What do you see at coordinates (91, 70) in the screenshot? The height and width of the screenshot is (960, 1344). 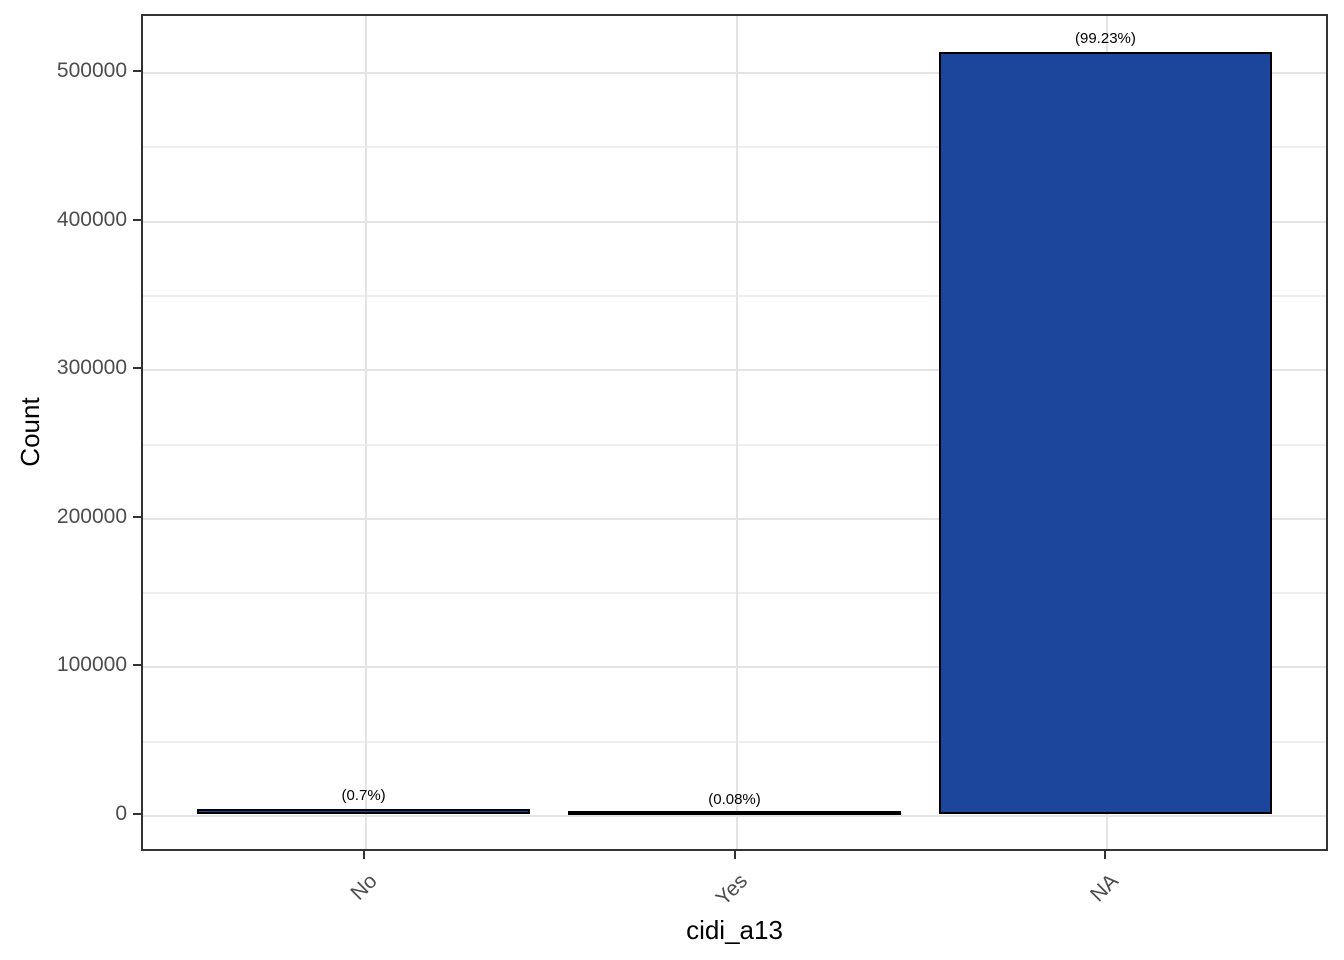 I see `y-axis-tick-label: 500000` at bounding box center [91, 70].